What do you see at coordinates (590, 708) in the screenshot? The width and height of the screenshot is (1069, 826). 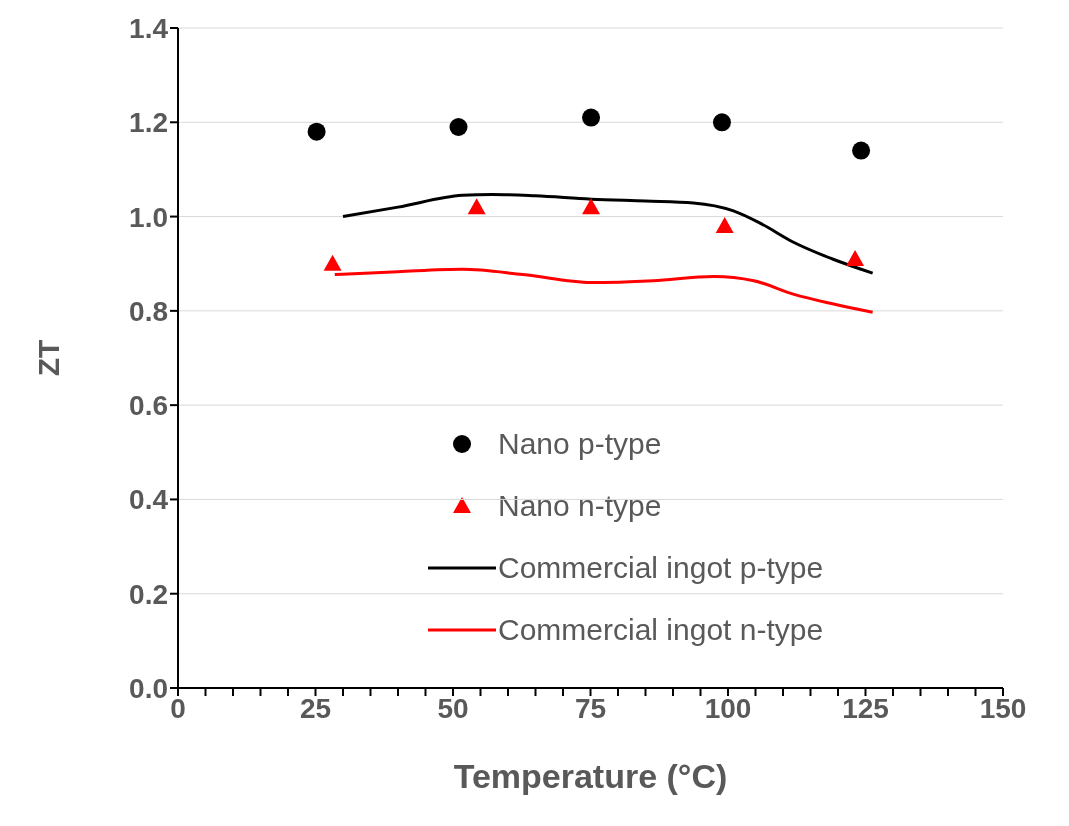 I see `x-tick-label: 75` at bounding box center [590, 708].